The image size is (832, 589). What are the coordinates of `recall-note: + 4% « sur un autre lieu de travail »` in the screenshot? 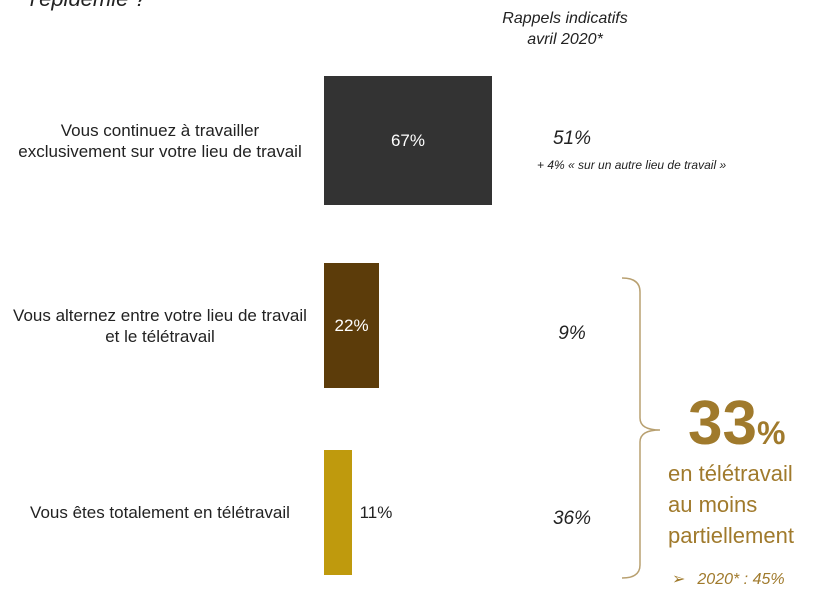 It's located at (632, 165).